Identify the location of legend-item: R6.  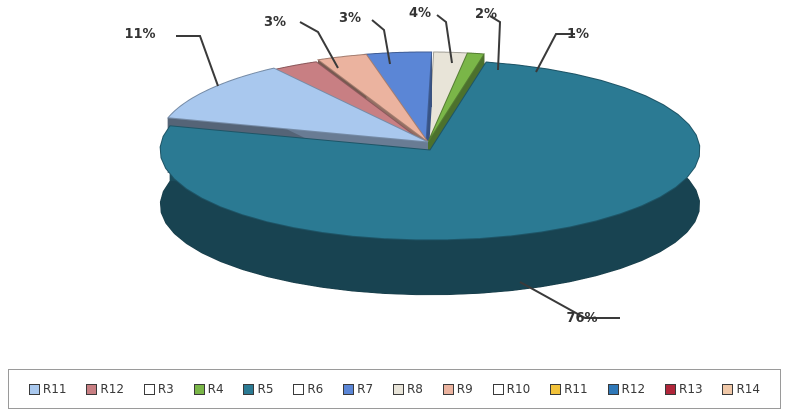
(308, 389).